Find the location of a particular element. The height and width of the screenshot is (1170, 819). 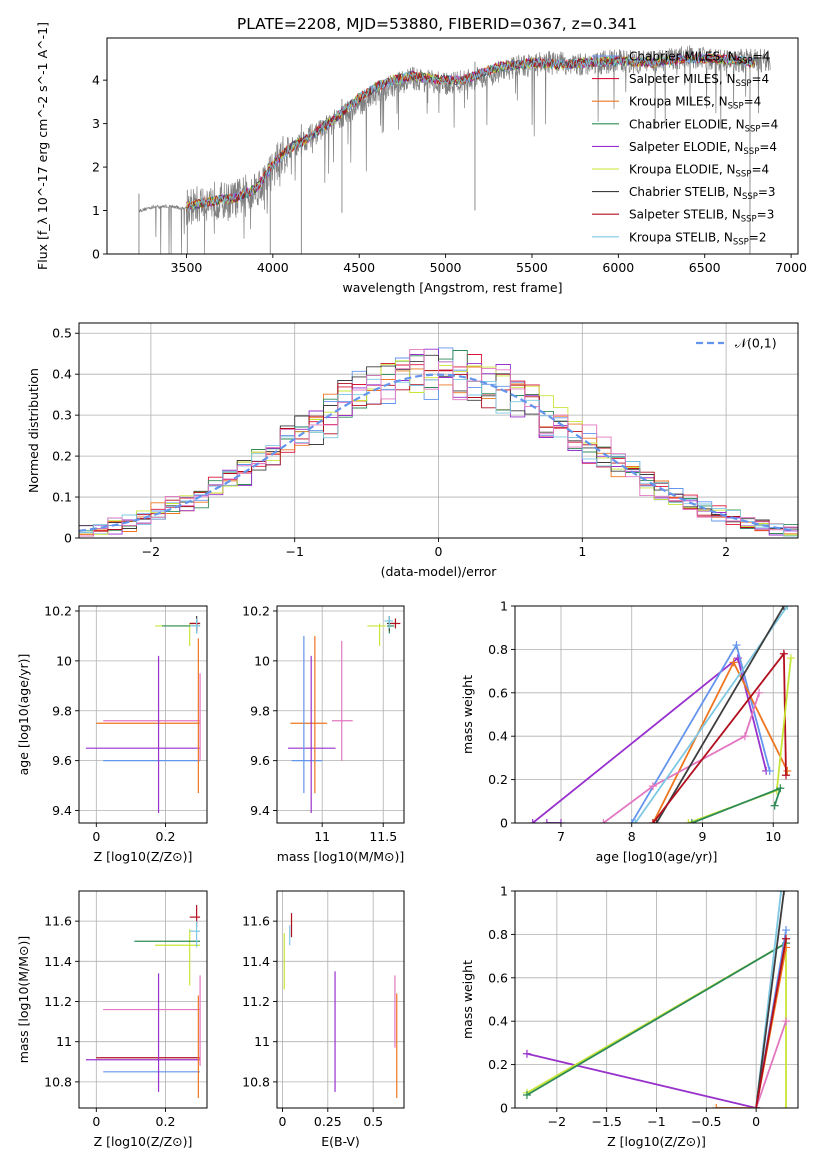

x-tick-label: −1 is located at coordinates (294, 551).